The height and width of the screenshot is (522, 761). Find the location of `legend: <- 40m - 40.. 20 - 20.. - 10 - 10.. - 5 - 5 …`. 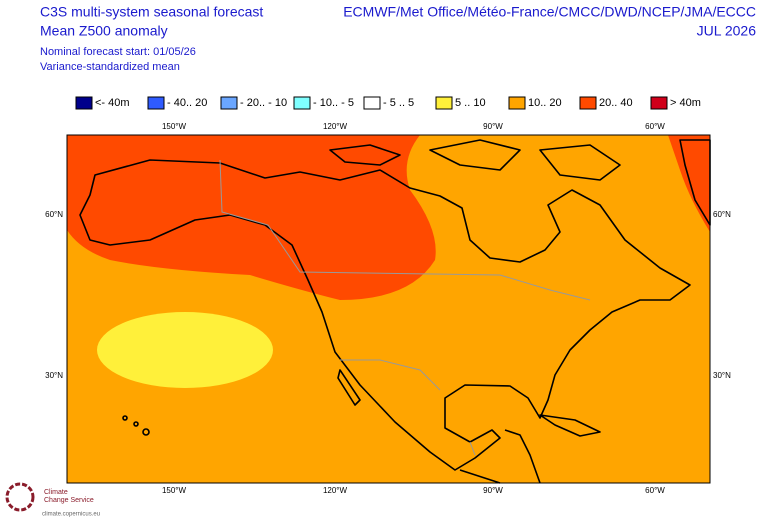

legend: <- 40m - 40.. 20 - 20.. - 10 - 10.. - 5 - 5 … is located at coordinates (388, 103).